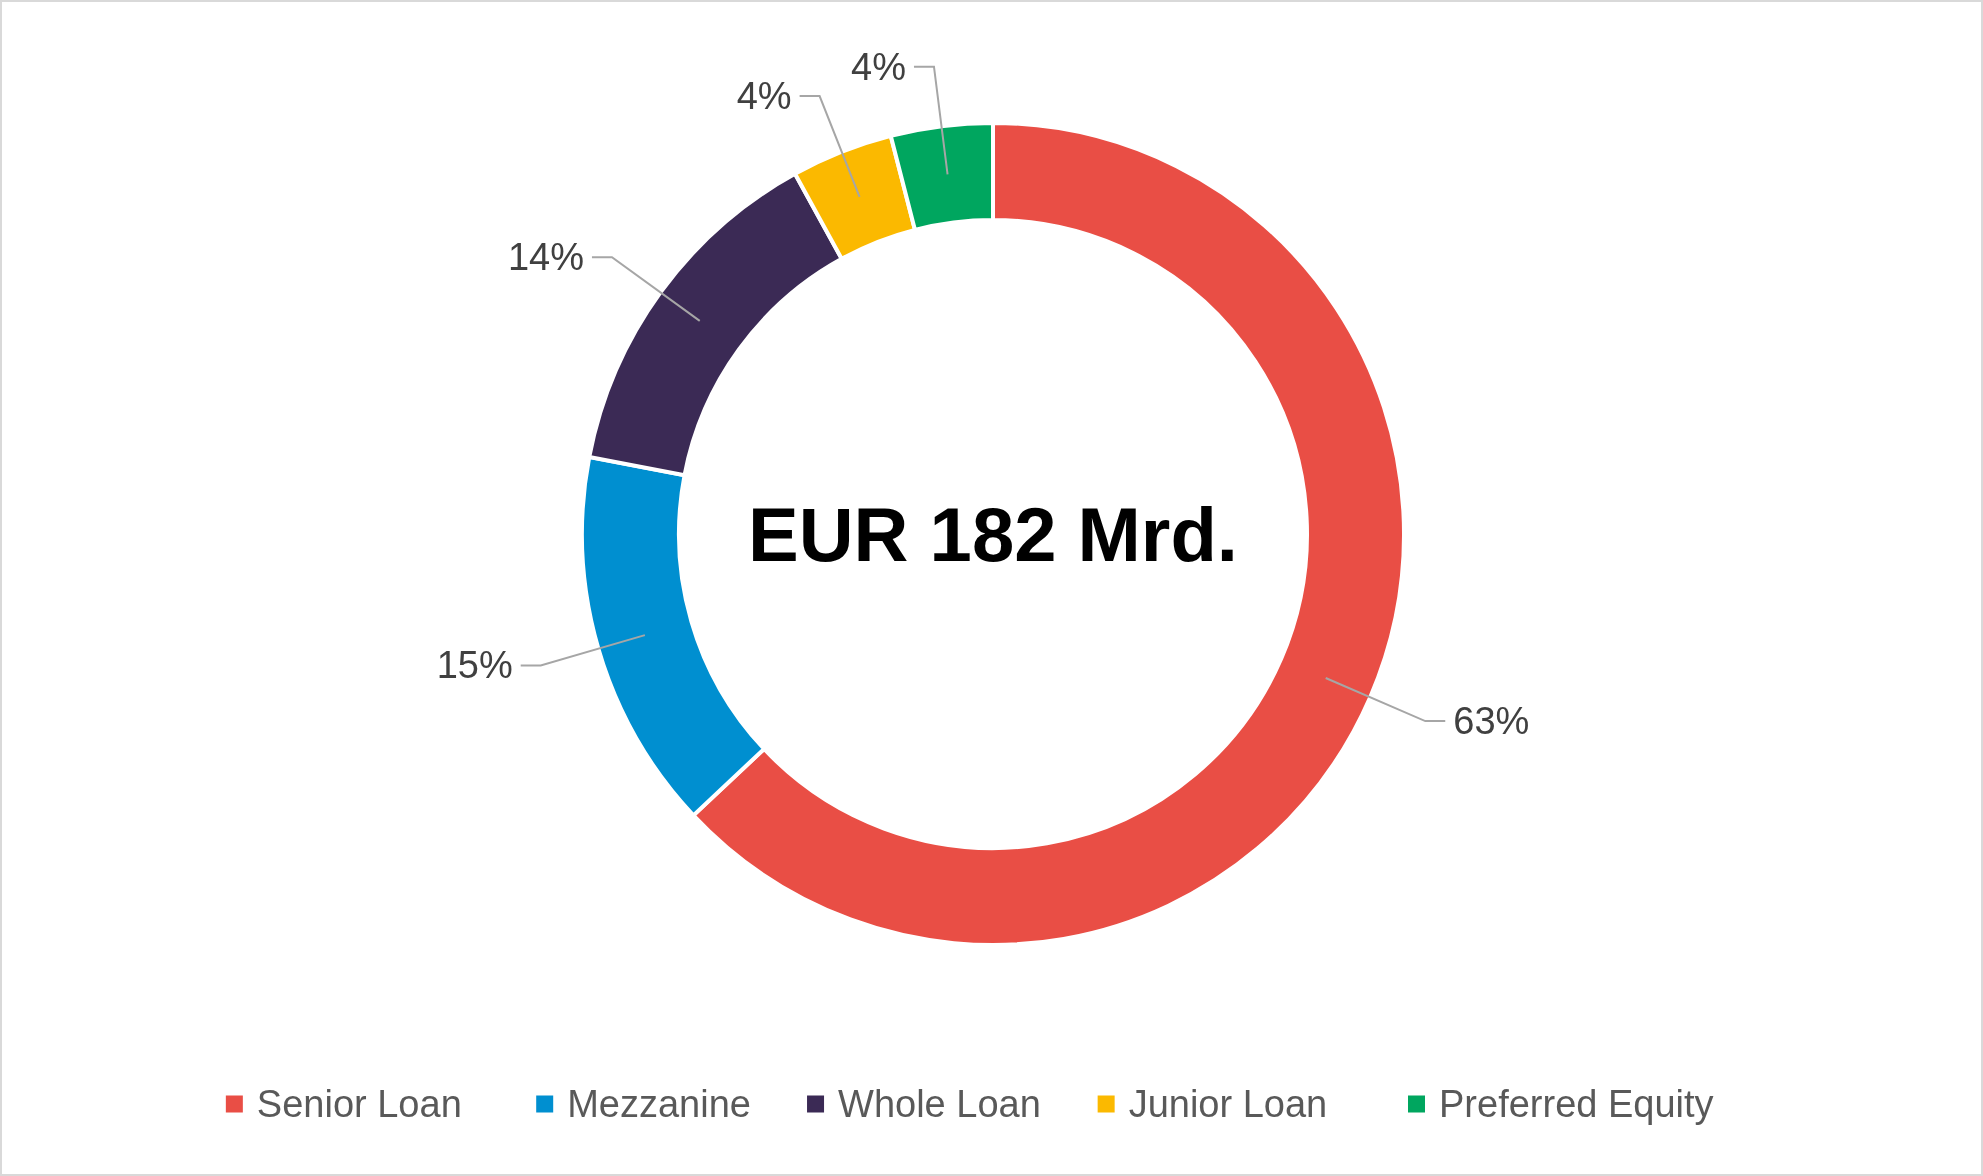  What do you see at coordinates (1576, 1104) in the screenshot?
I see `legend-label: Preferred Equity` at bounding box center [1576, 1104].